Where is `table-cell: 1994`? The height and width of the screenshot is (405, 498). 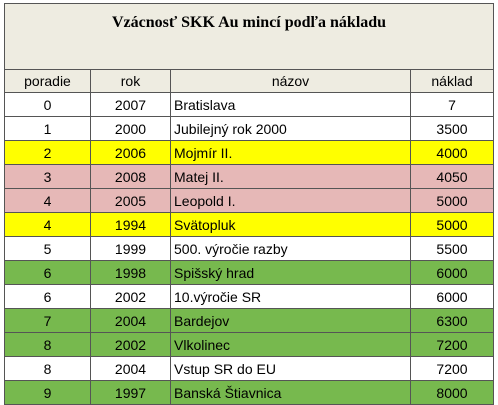 table-cell: 1994 is located at coordinates (130, 224).